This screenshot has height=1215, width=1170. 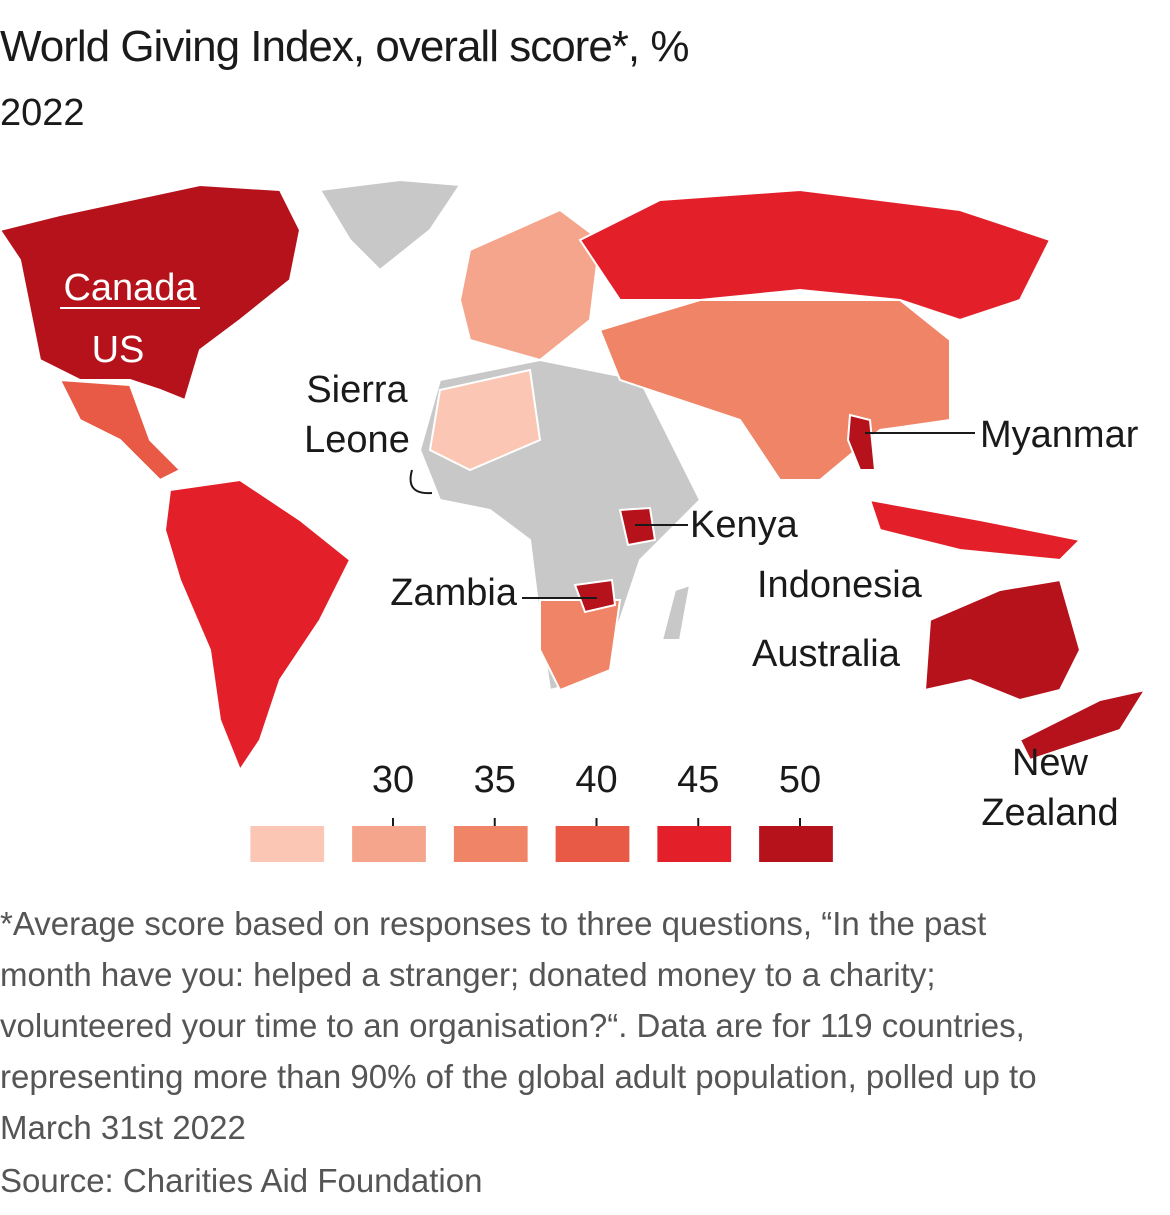 I want to click on legend-tick-label: 40, so click(x=596, y=780).